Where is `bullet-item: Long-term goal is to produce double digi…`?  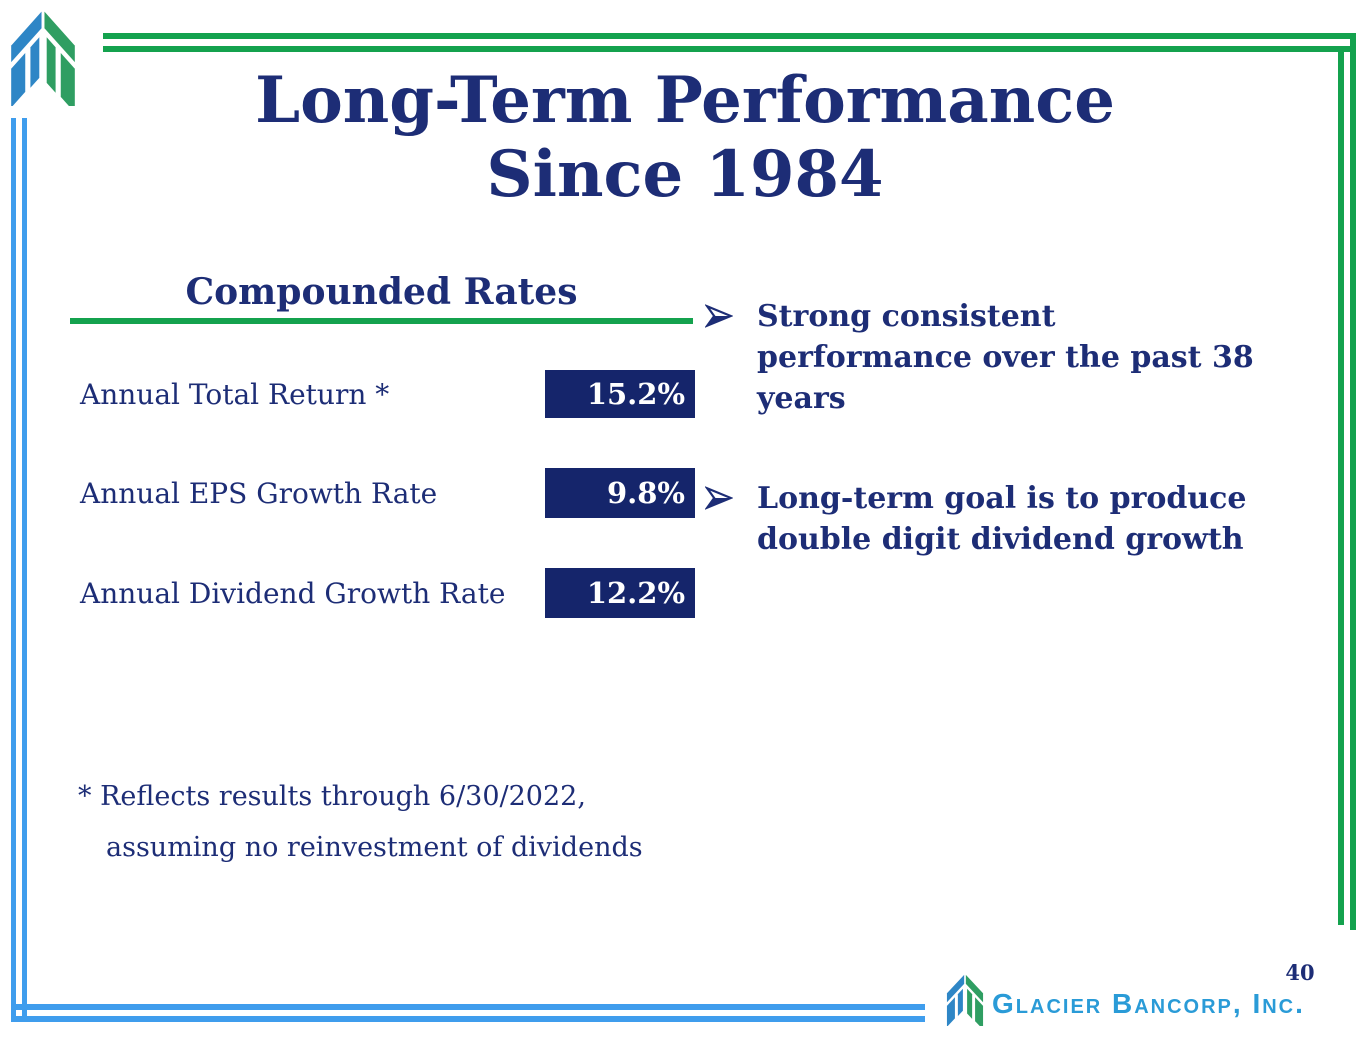 bullet-item: Long-term goal is to produce double digi… is located at coordinates (1000, 519).